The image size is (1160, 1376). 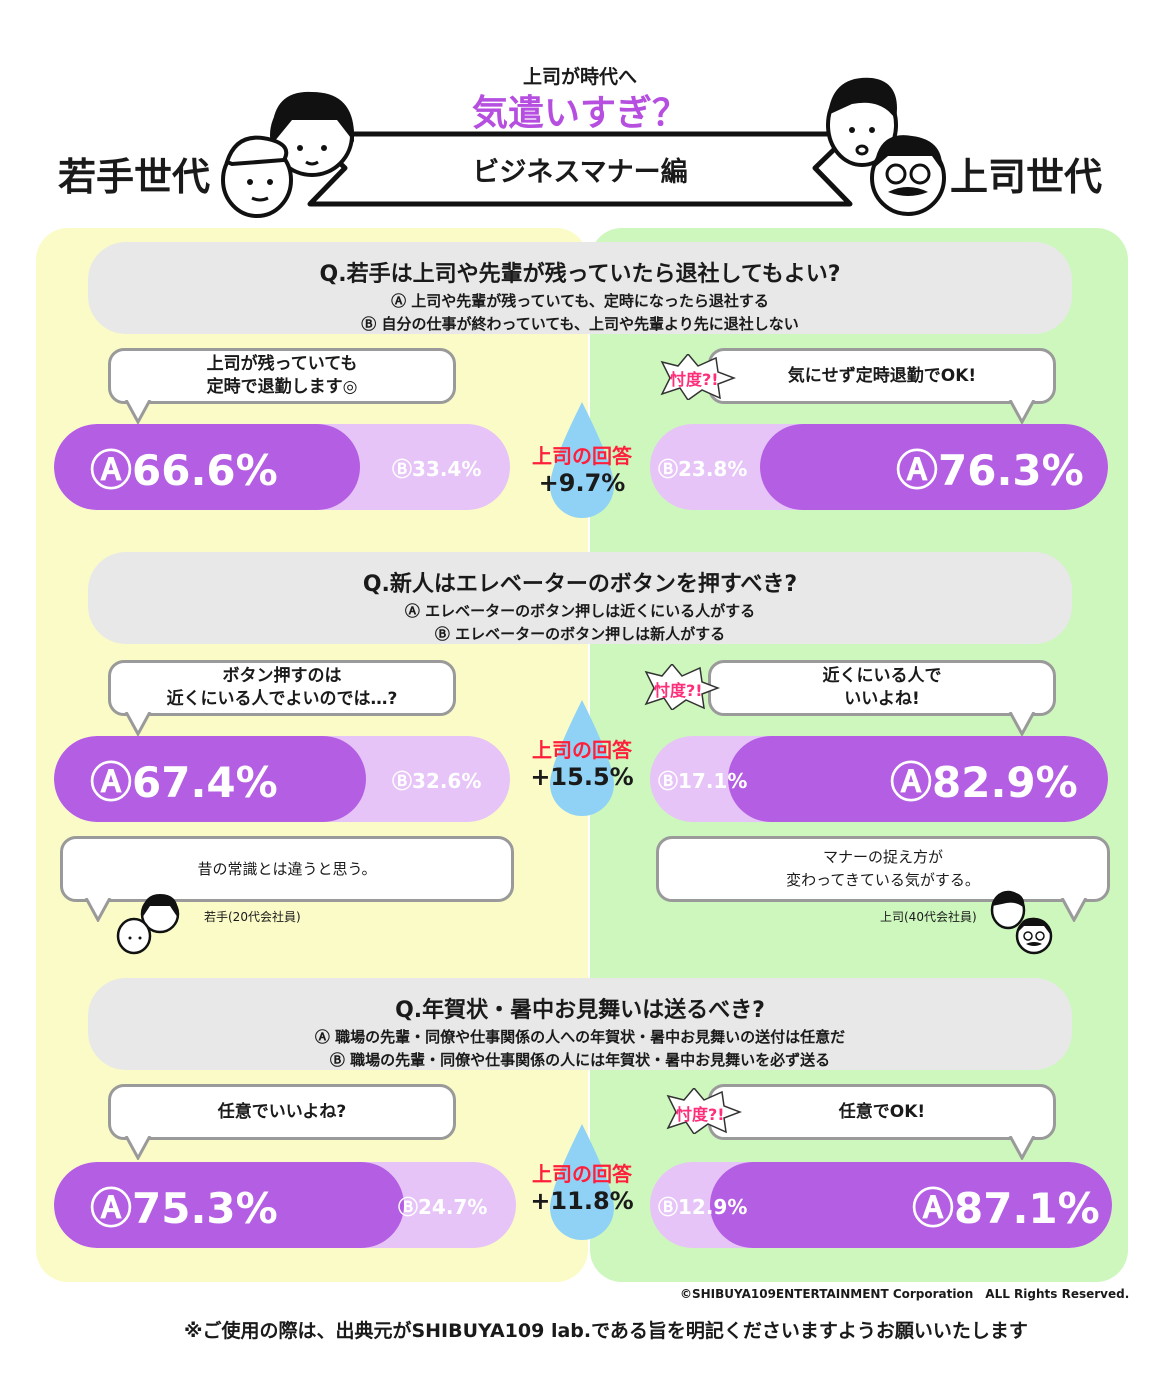 I want to click on header-title: 気遣いすぎ？, so click(x=579, y=113).